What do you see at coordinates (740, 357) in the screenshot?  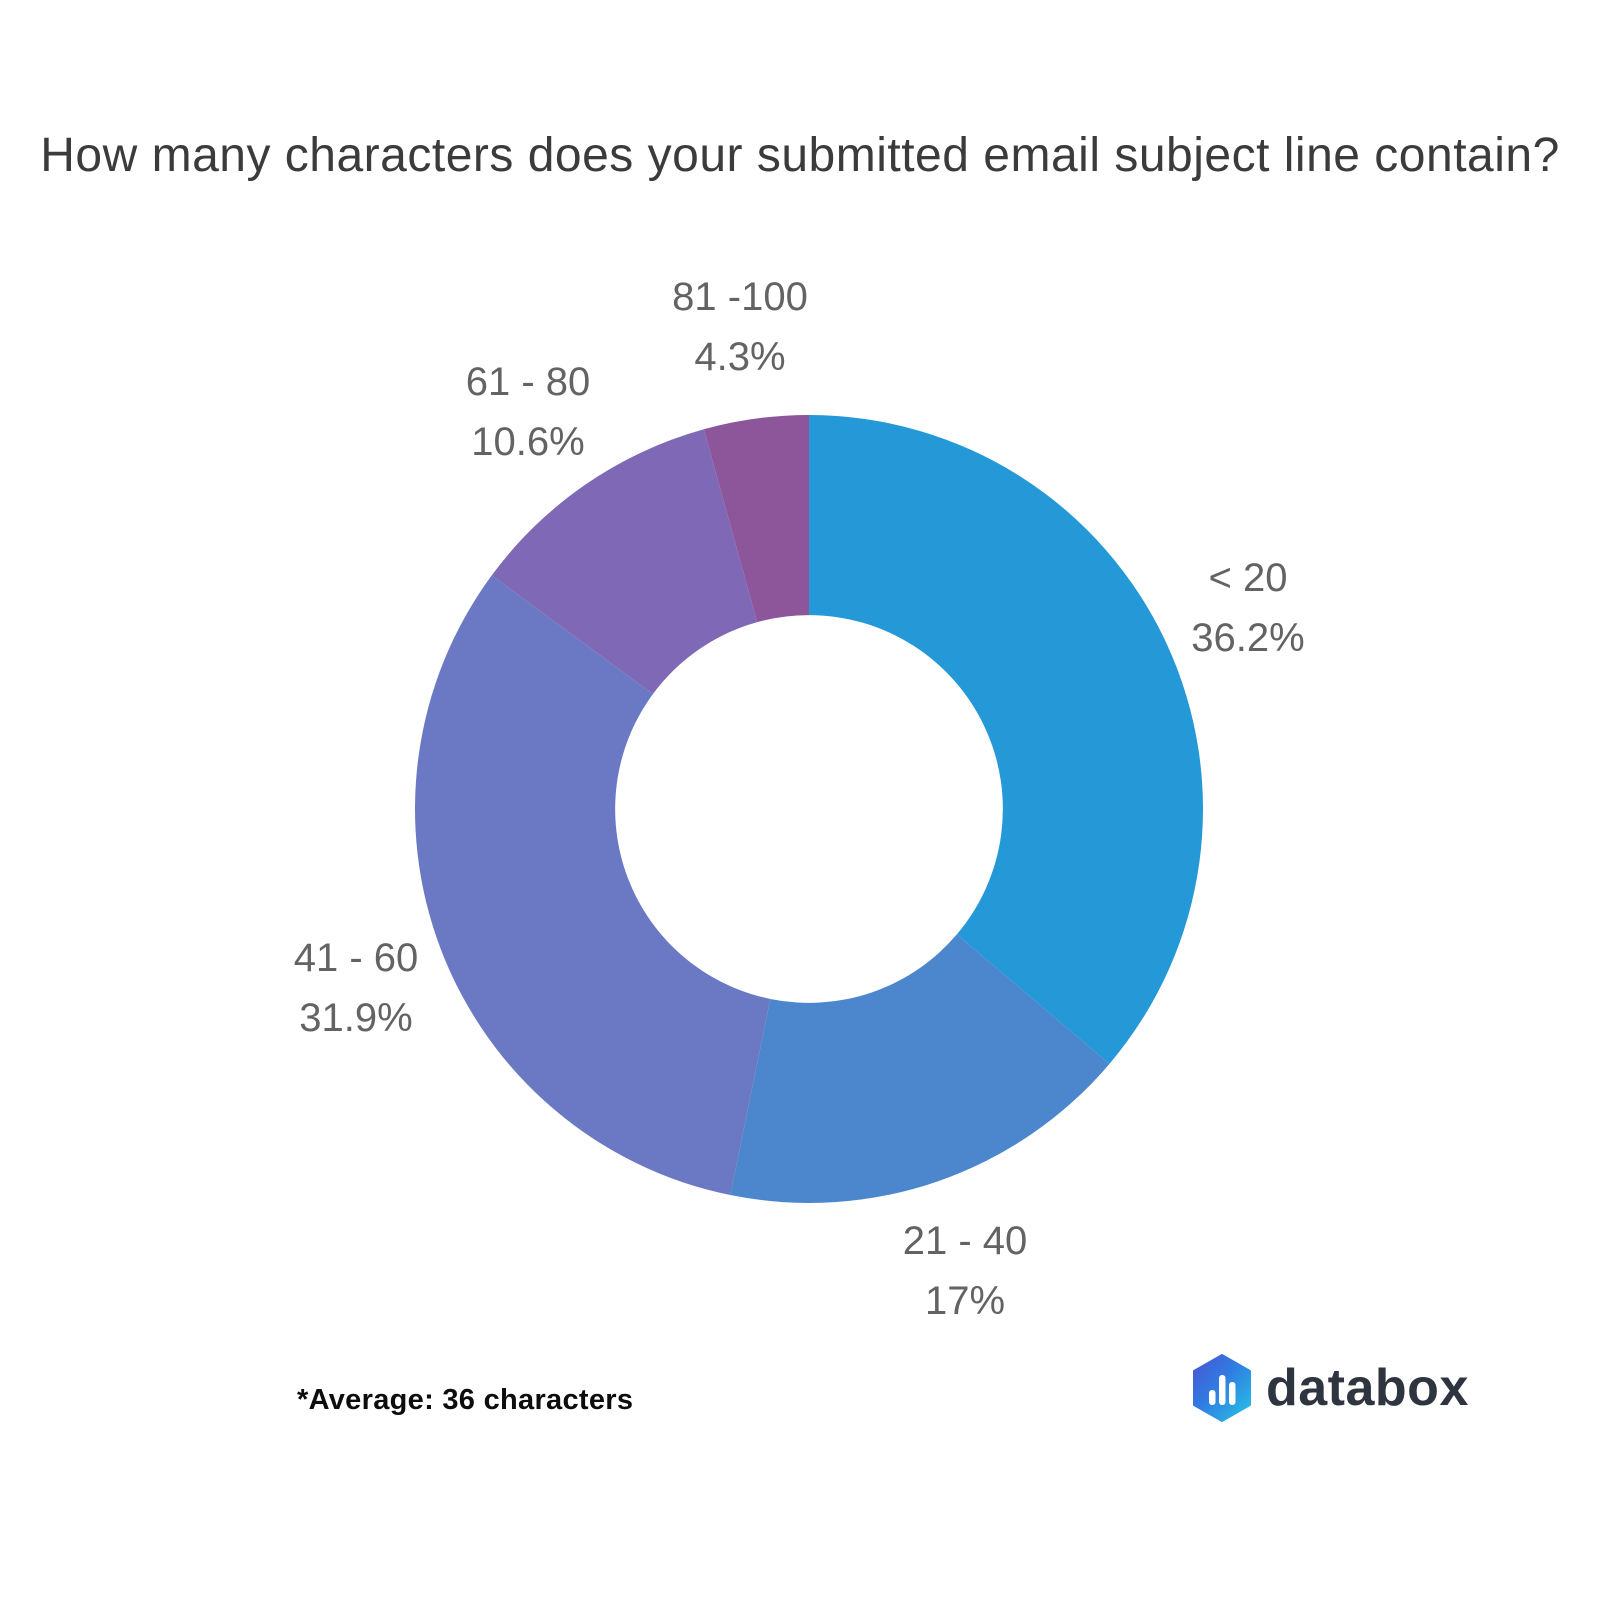 I see `slice-value: 4.3%` at bounding box center [740, 357].